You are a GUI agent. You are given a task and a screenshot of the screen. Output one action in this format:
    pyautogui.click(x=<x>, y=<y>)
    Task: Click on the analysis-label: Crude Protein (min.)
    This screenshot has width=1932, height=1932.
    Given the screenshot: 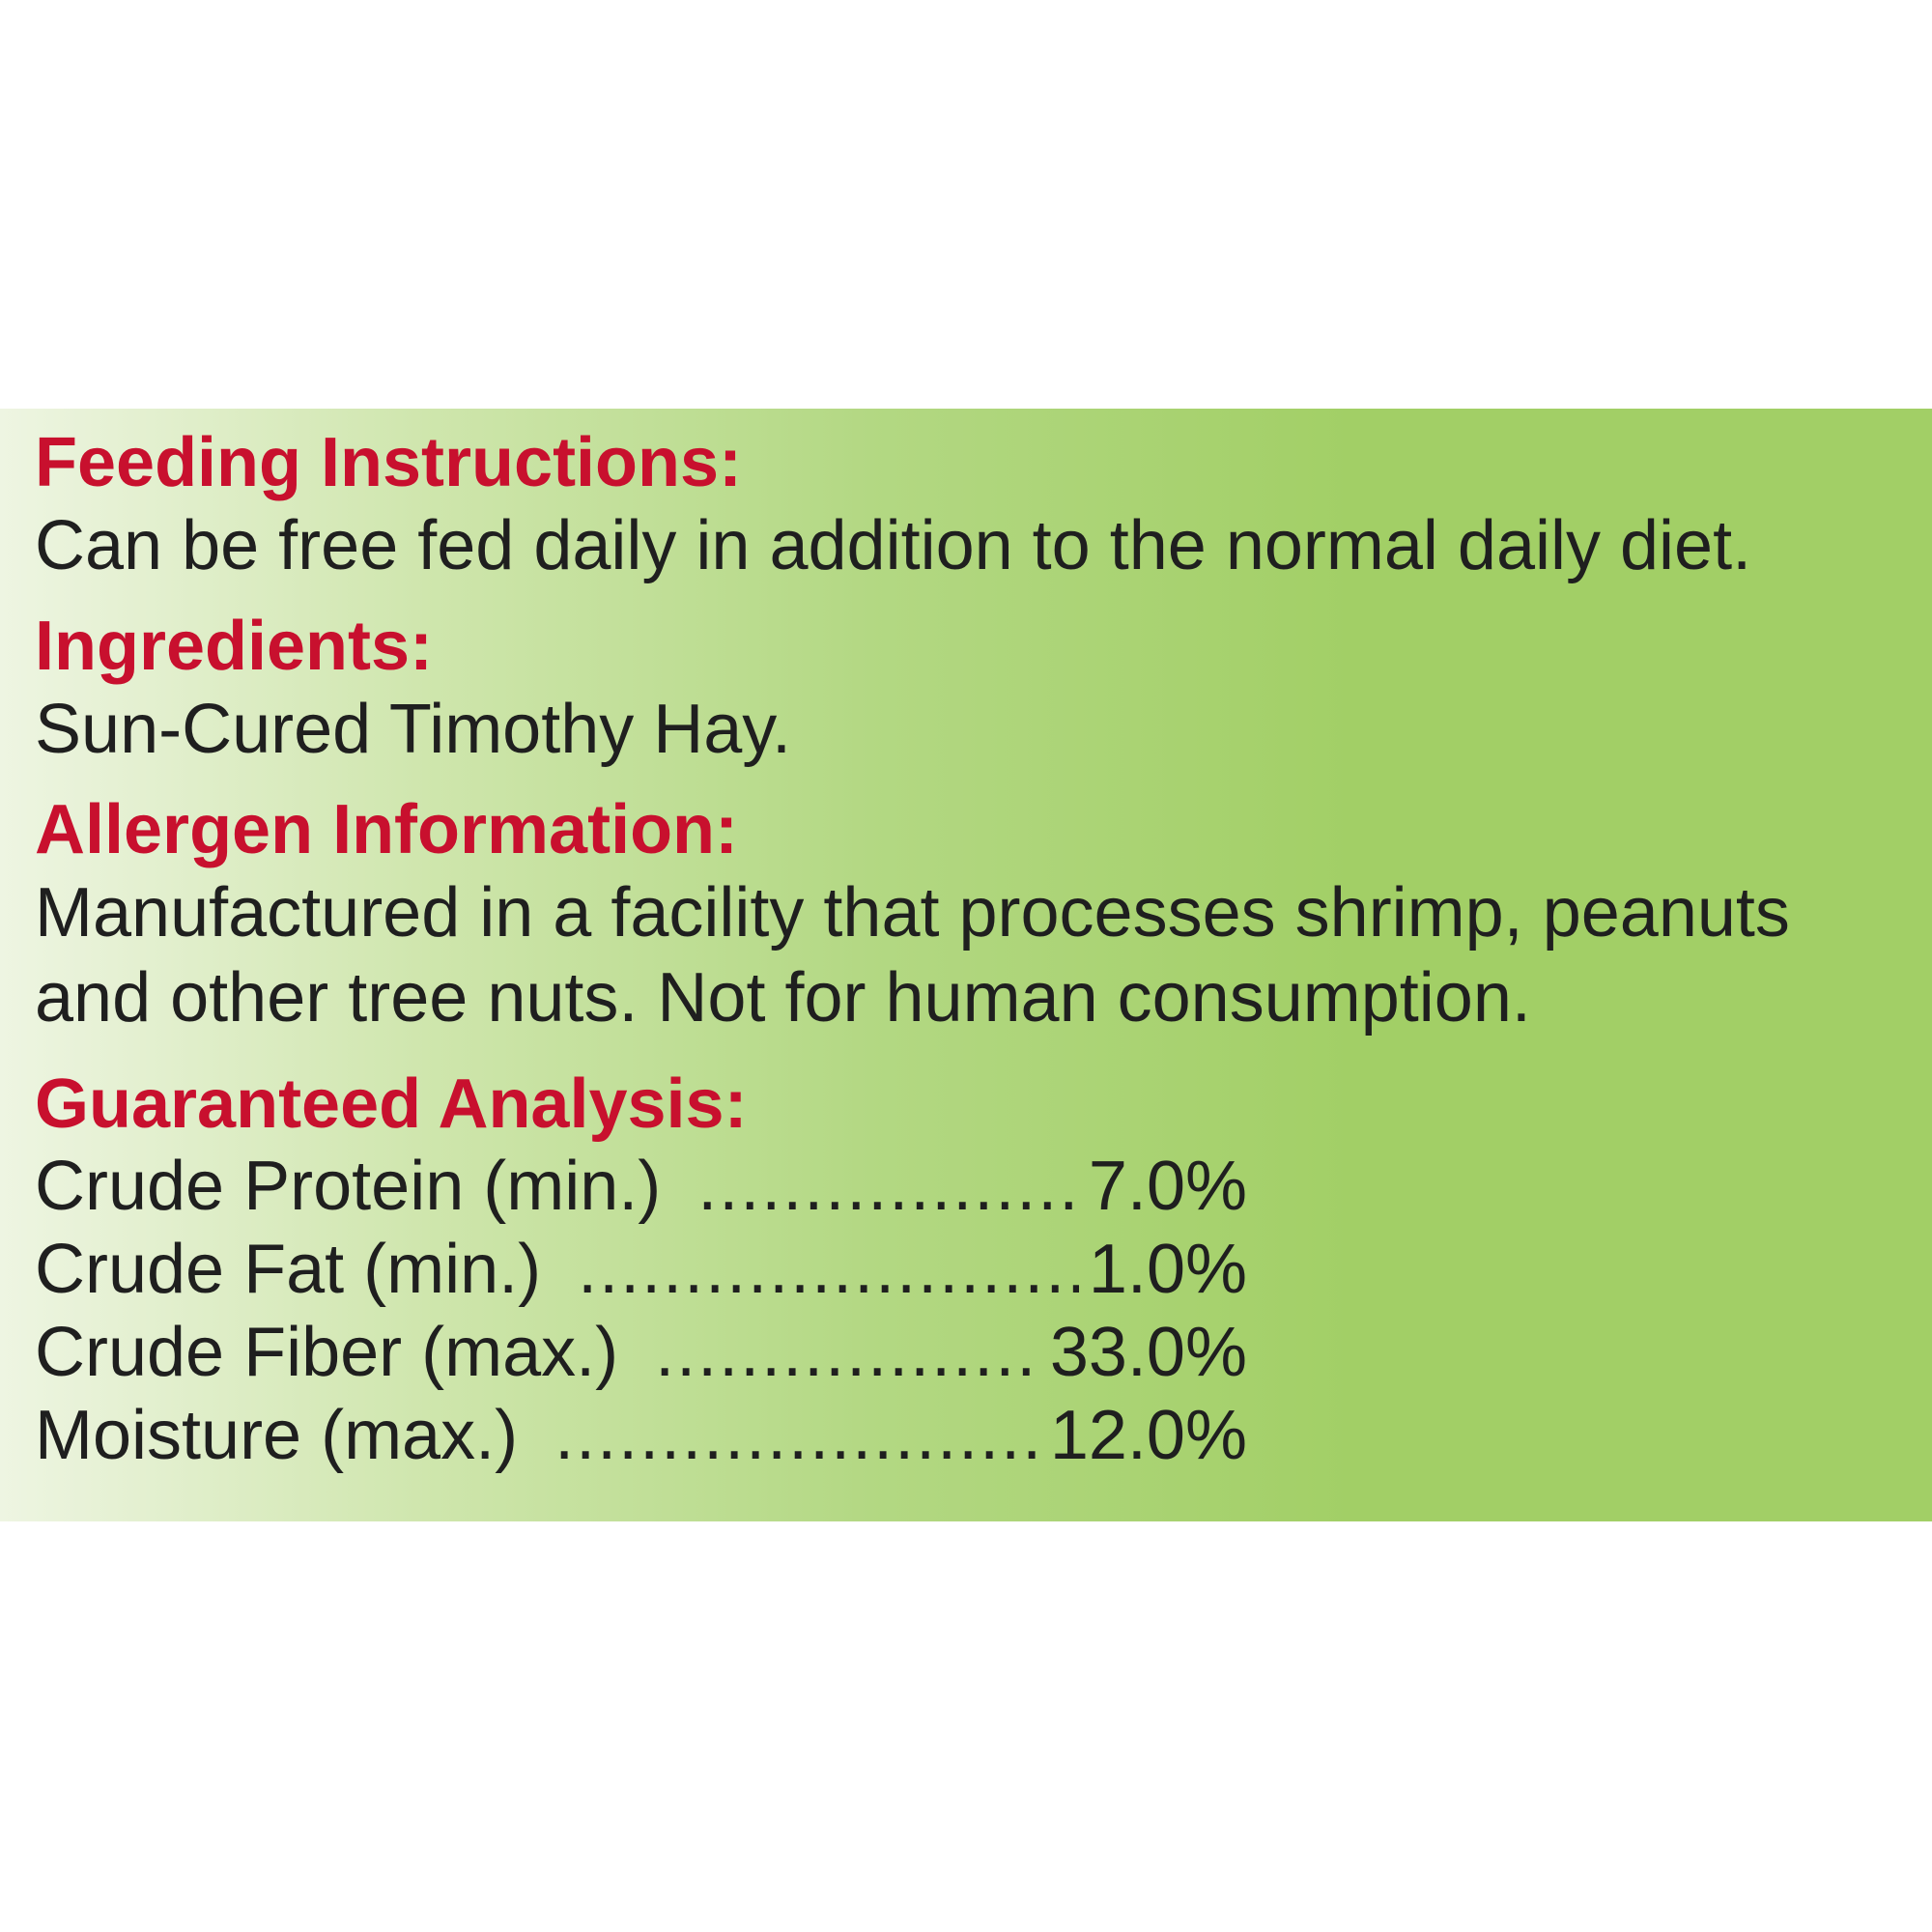 What is the action you would take?
    pyautogui.click(x=348, y=1186)
    